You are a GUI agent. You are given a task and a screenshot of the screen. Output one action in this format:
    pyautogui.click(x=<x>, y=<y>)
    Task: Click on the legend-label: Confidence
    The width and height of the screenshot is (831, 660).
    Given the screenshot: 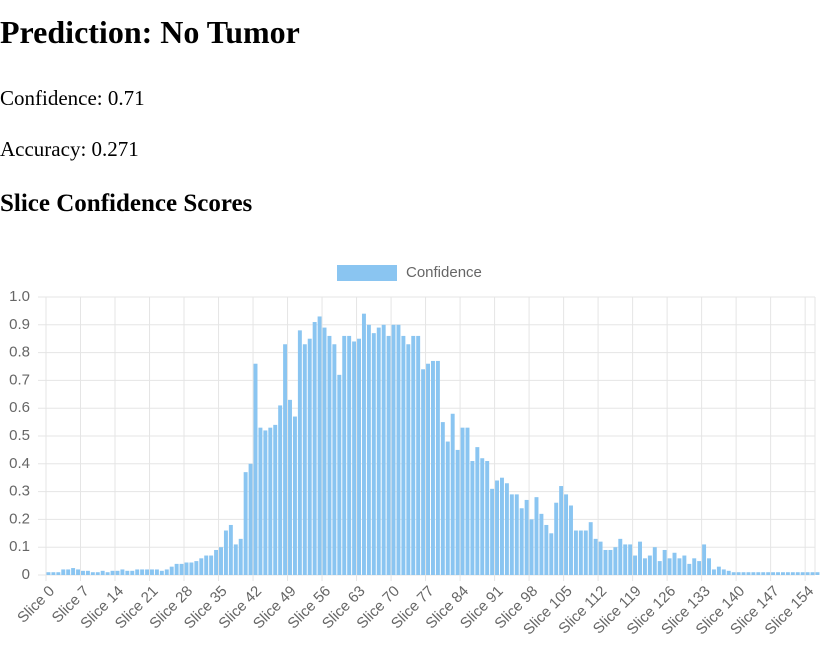 What is the action you would take?
    pyautogui.click(x=444, y=272)
    